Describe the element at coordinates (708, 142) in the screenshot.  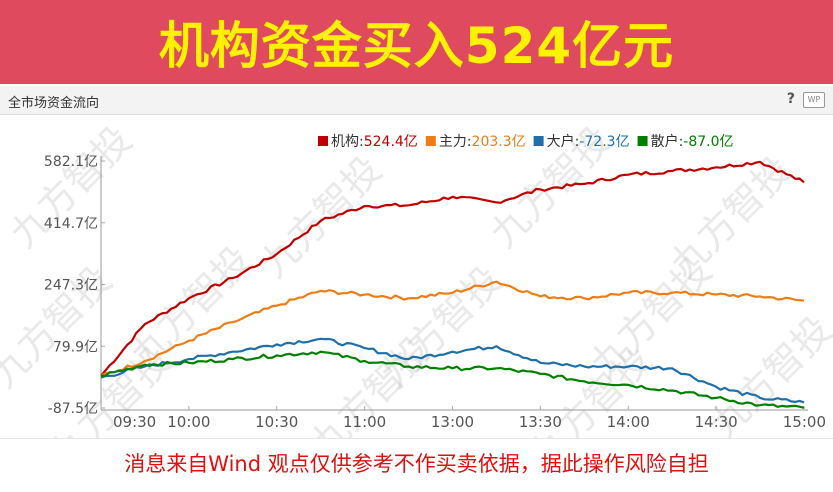
I see `legend-value-3: -87.0亿` at that location.